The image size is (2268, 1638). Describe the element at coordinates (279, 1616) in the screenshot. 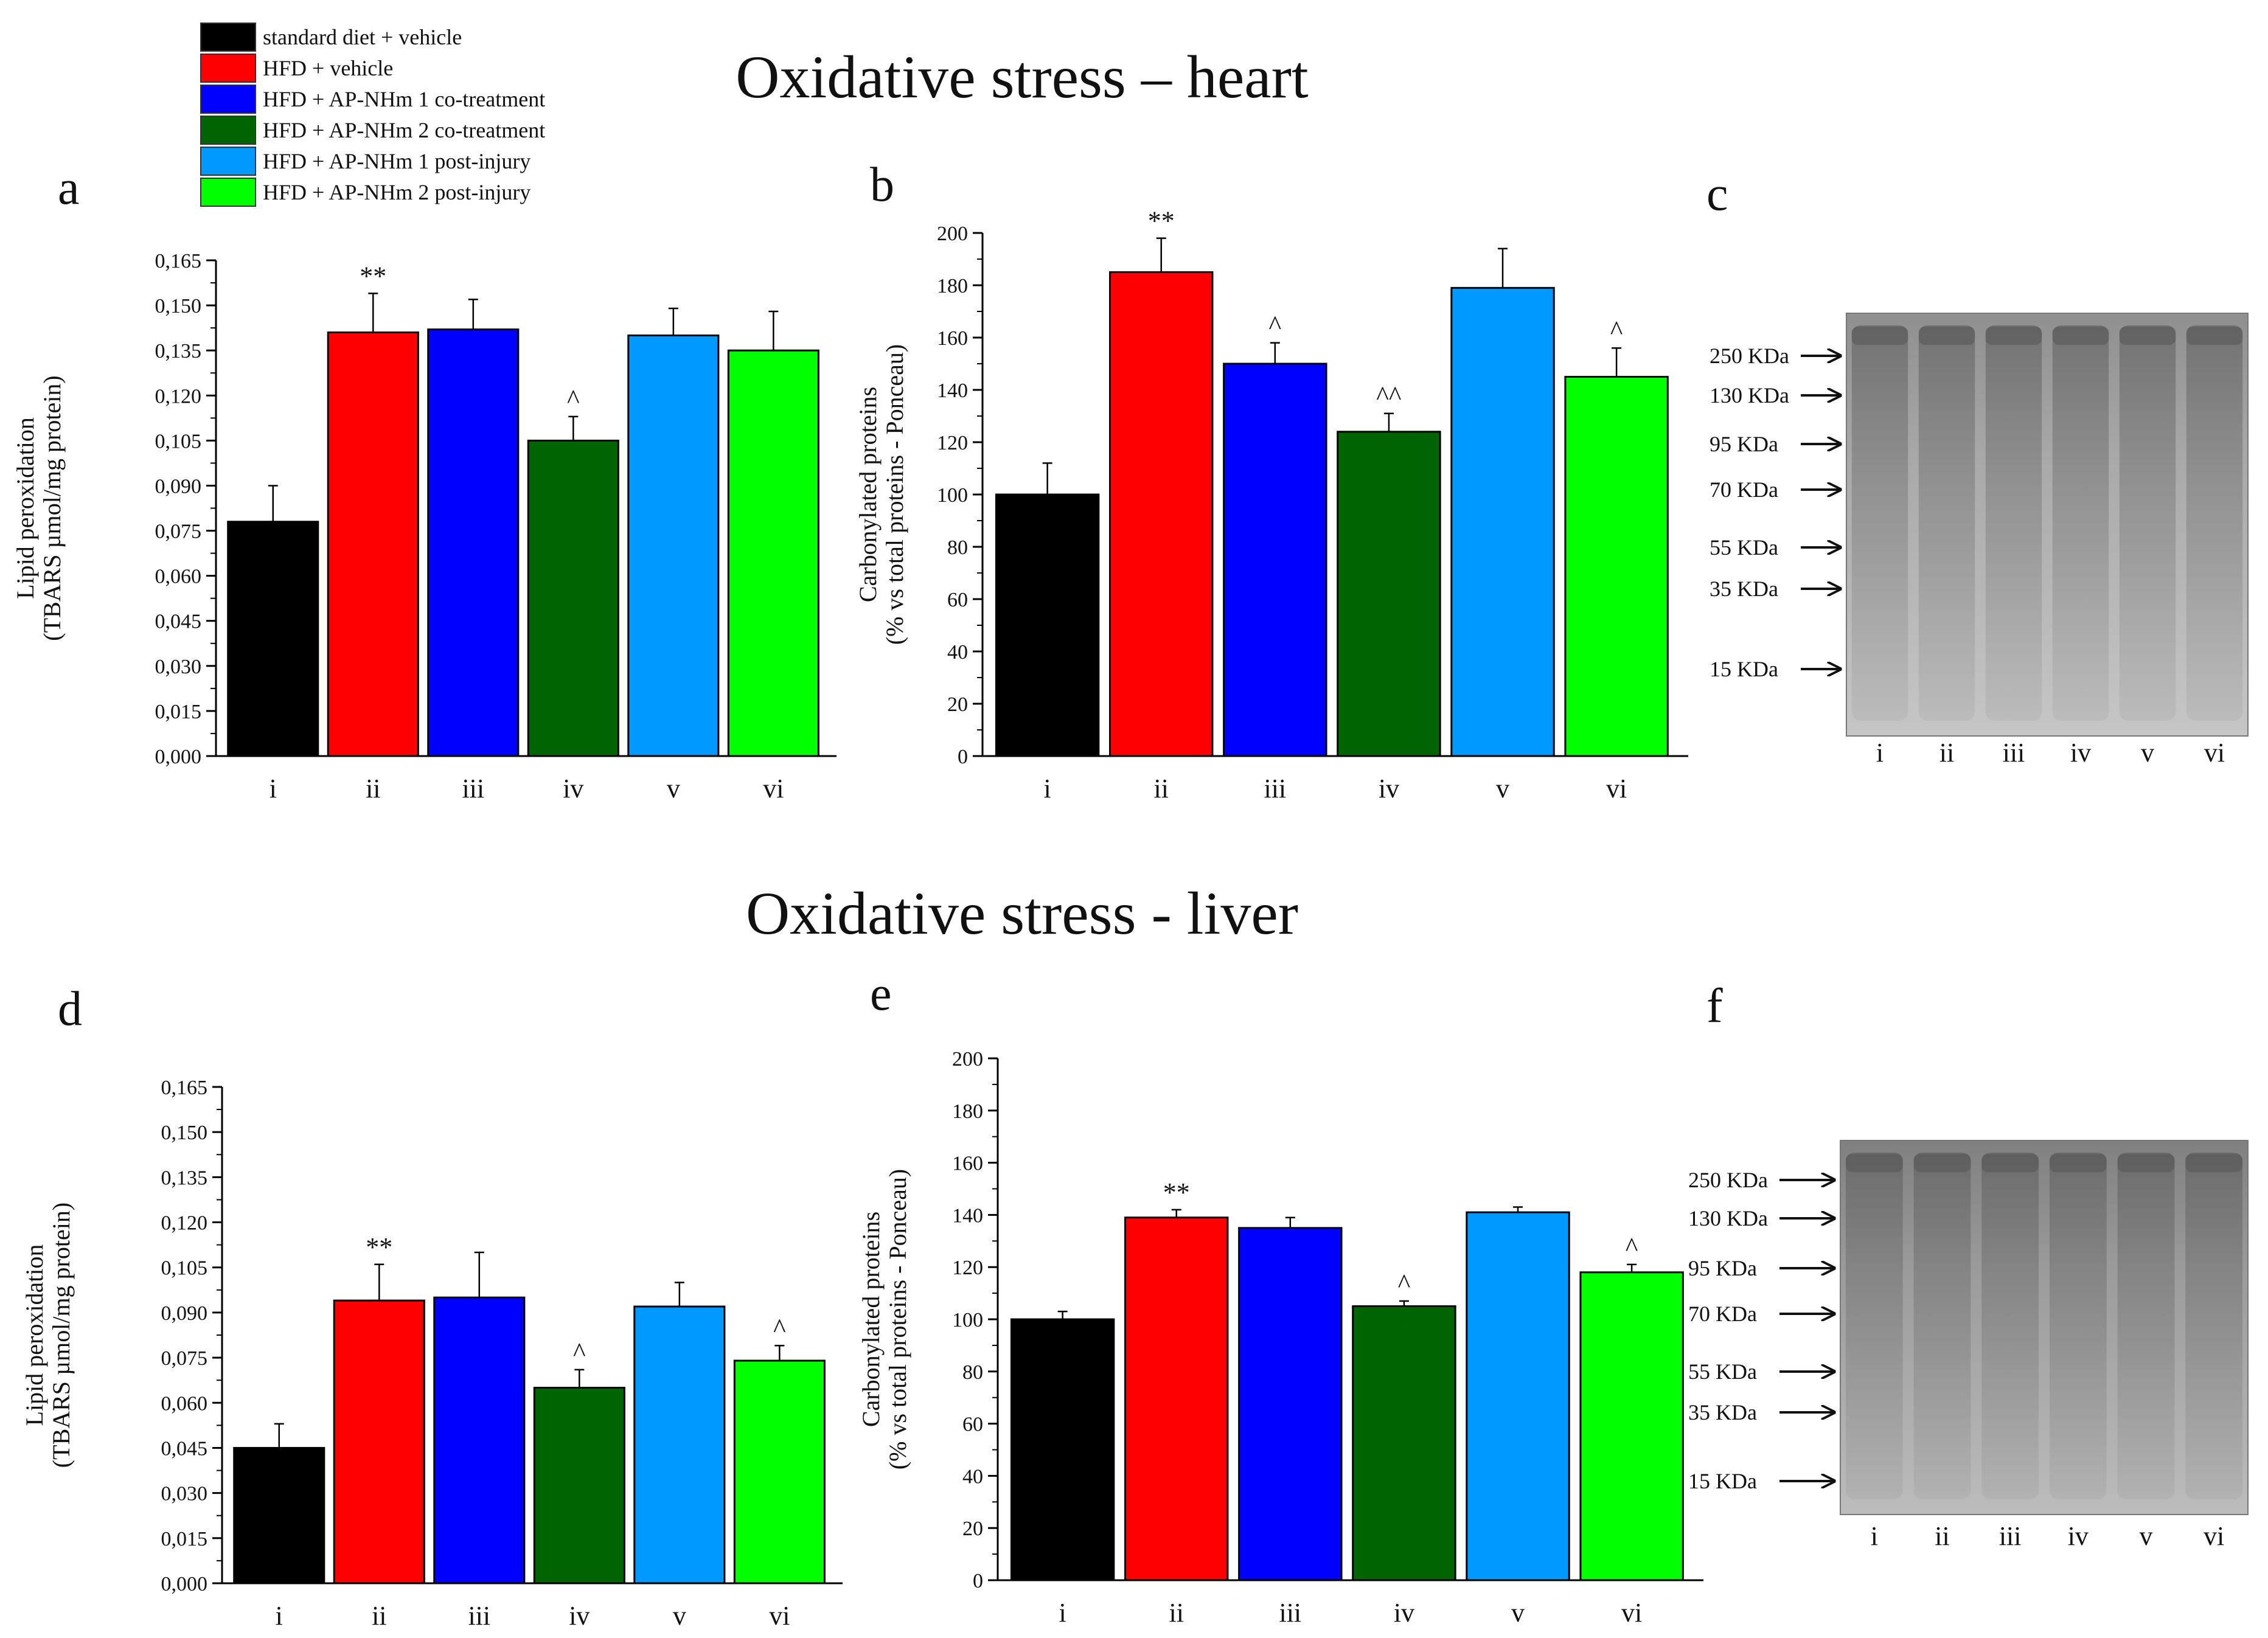

I see `chart-d-xtick-label-i: i` at that location.